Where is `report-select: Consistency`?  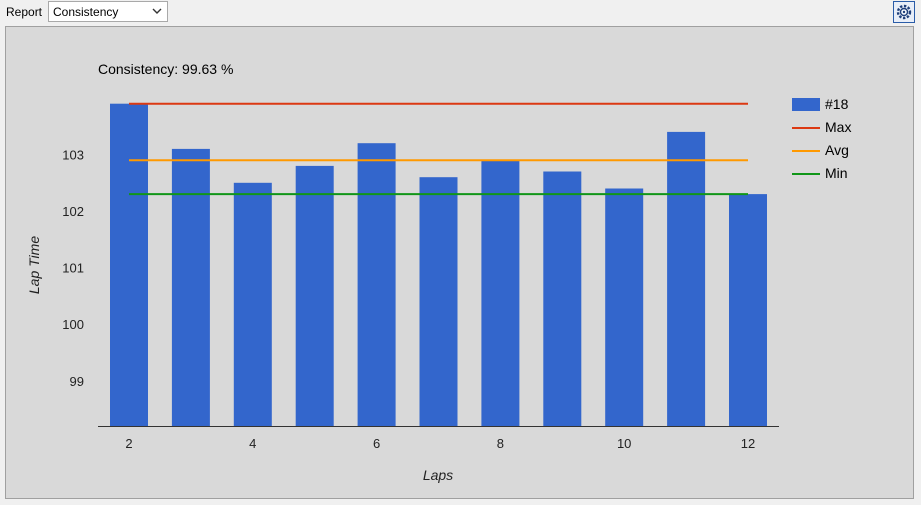 report-select: Consistency is located at coordinates (108, 11).